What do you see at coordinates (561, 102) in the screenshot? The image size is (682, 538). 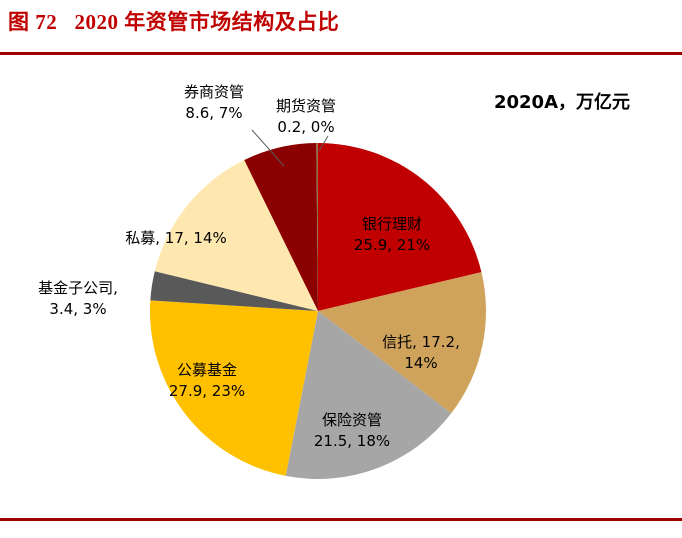 I see `chart-unit-label: 2020A，万亿元` at bounding box center [561, 102].